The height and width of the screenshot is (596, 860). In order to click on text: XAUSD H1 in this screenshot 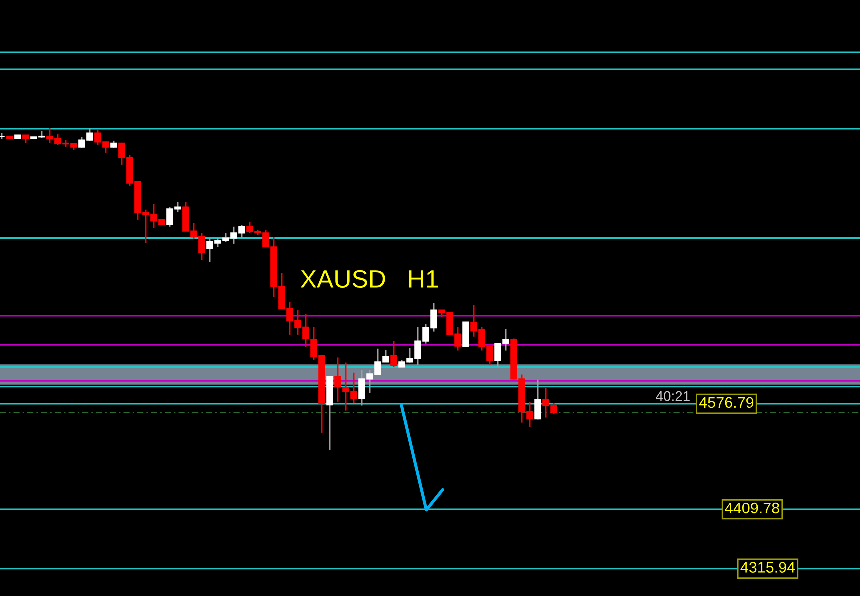, I will do `click(369, 279)`.